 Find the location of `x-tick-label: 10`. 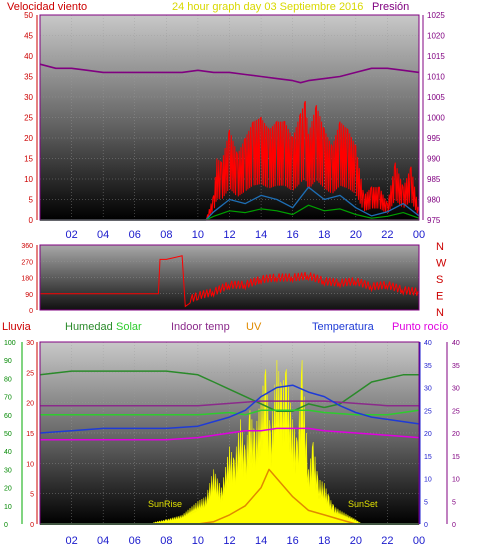

x-tick-label: 10 is located at coordinates (198, 541).